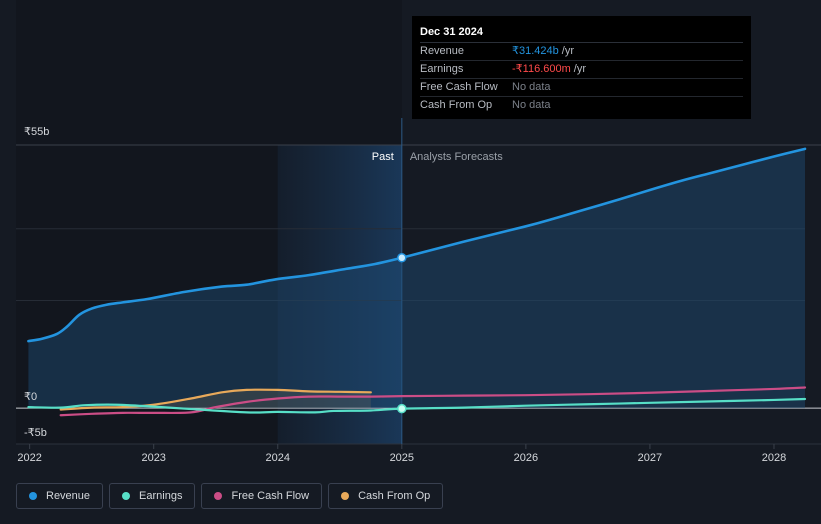 The image size is (821, 524). What do you see at coordinates (339, 294) in the screenshot?
I see `highlight-region` at bounding box center [339, 294].